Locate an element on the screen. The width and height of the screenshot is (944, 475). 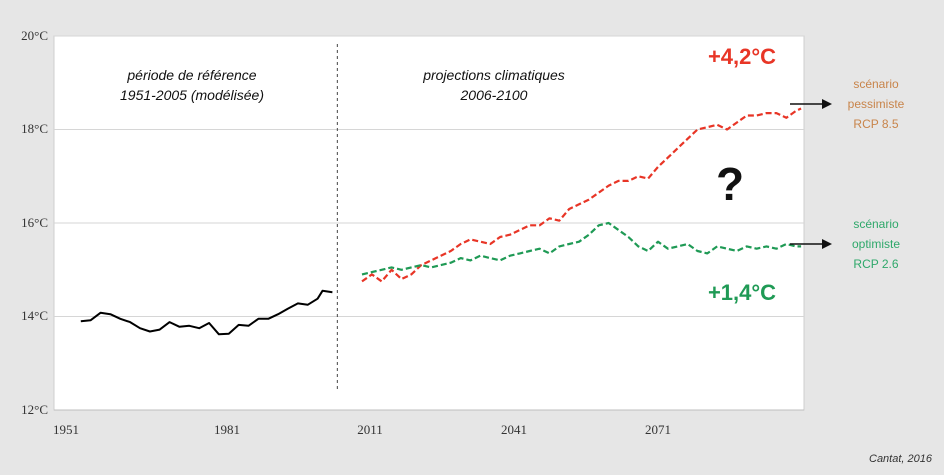
projection-period-years: 2006-2100 is located at coordinates (494, 95).